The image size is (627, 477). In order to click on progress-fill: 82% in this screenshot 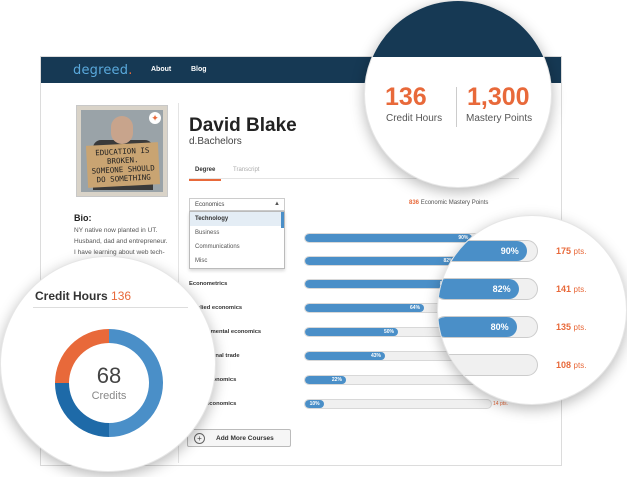, I will do `click(381, 261)`.